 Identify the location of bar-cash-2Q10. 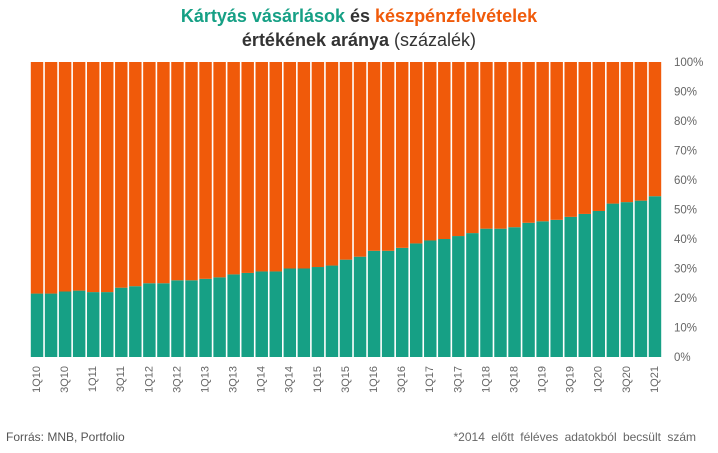
(51, 178).